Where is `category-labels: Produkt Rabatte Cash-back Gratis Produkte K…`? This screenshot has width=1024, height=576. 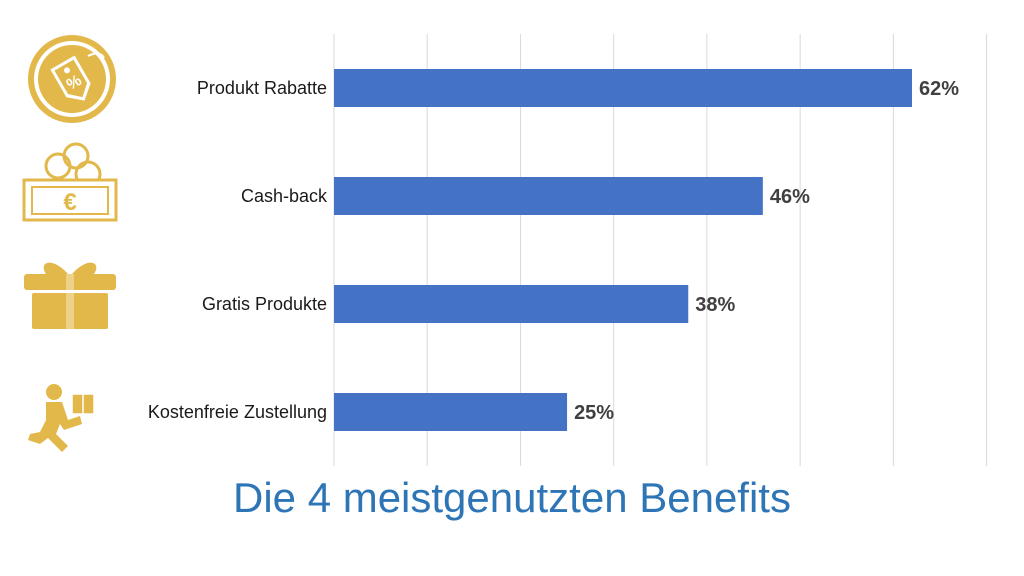 category-labels: Produkt Rabatte Cash-back Gratis Produkte K… is located at coordinates (238, 250).